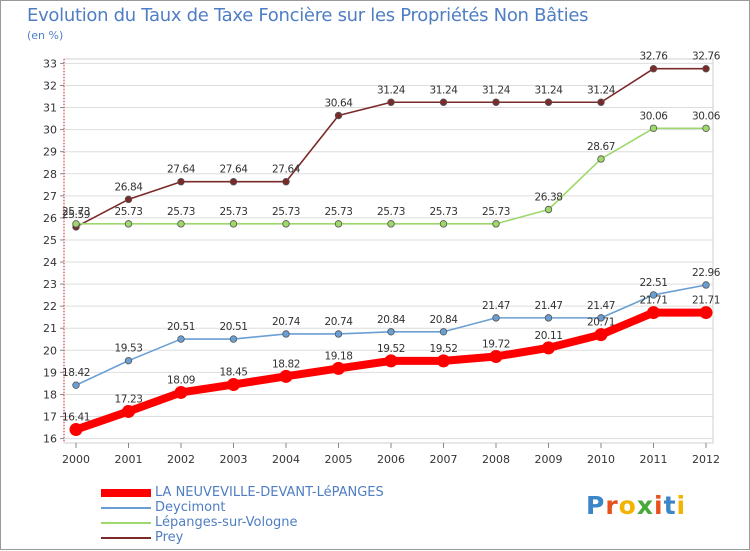 The width and height of the screenshot is (750, 551). What do you see at coordinates (45, 35) in the screenshot?
I see `y-unit-label: (en %)` at bounding box center [45, 35].